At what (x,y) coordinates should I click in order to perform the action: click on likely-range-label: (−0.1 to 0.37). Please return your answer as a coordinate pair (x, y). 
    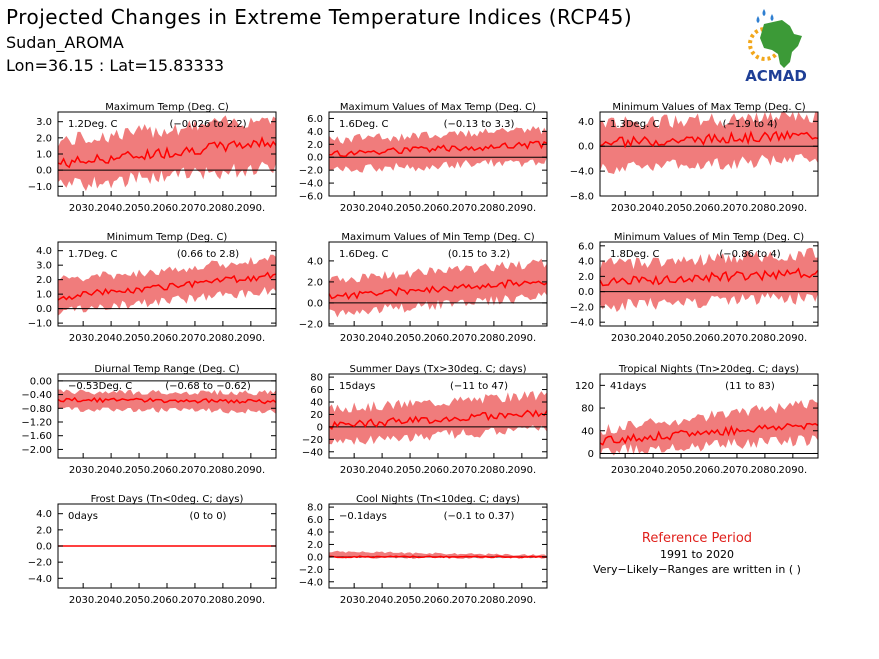
    Looking at the image, I should click on (479, 516).